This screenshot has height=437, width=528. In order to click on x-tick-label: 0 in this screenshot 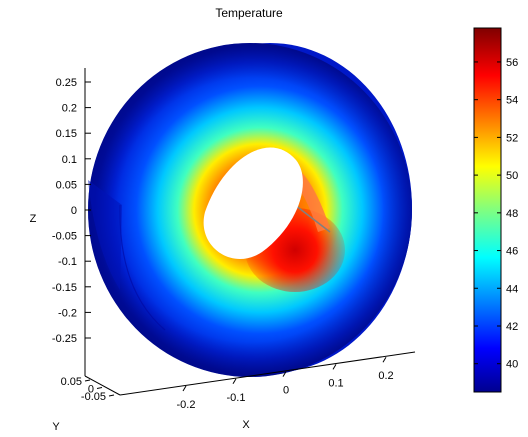, I will do `click(286, 391)`.